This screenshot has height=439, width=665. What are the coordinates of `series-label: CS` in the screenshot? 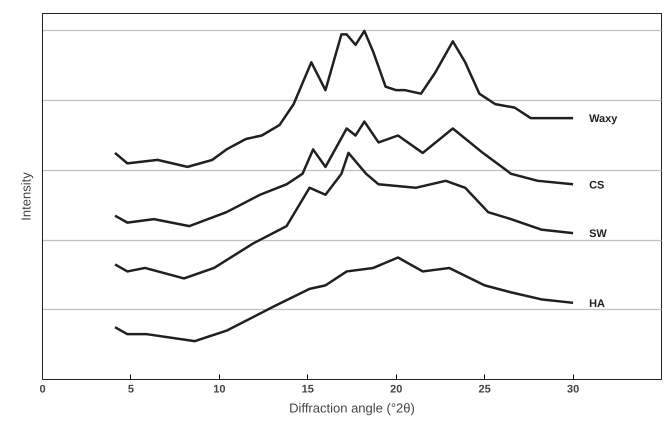 It's located at (596, 185).